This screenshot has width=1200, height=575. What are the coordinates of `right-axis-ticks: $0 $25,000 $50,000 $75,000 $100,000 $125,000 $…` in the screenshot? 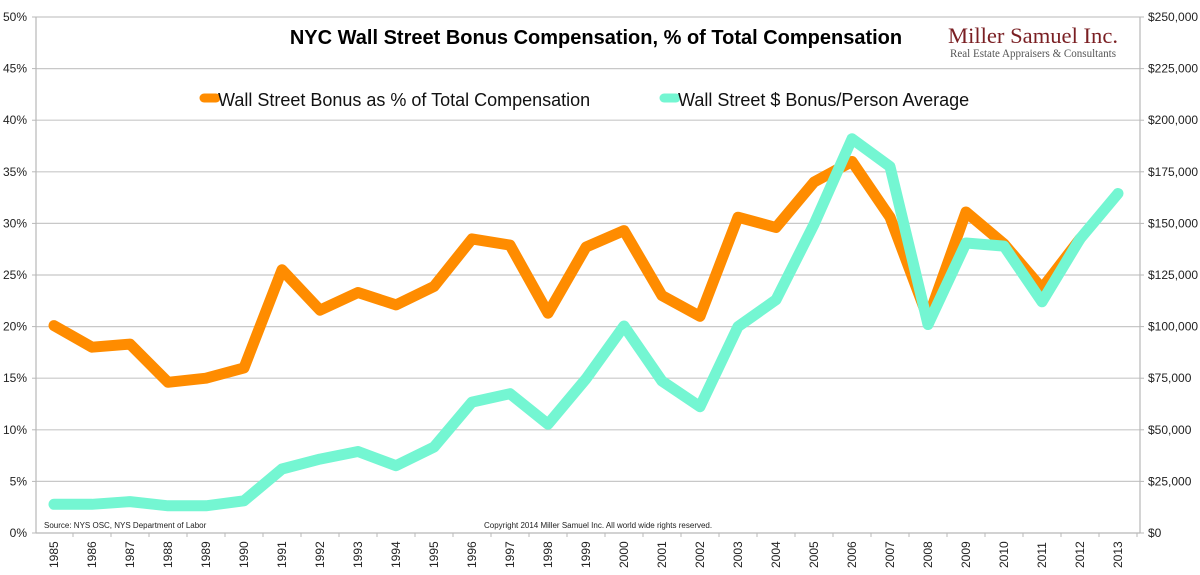 It's located at (1169, 275).